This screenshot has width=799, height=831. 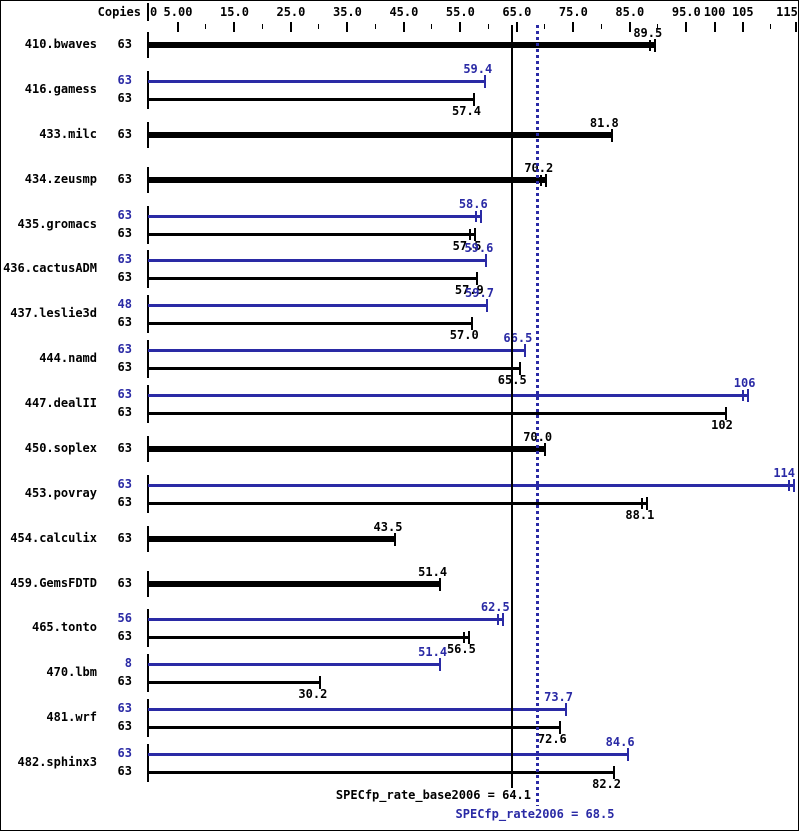 What do you see at coordinates (68, 358) in the screenshot?
I see `benchmark-label: 444.namd` at bounding box center [68, 358].